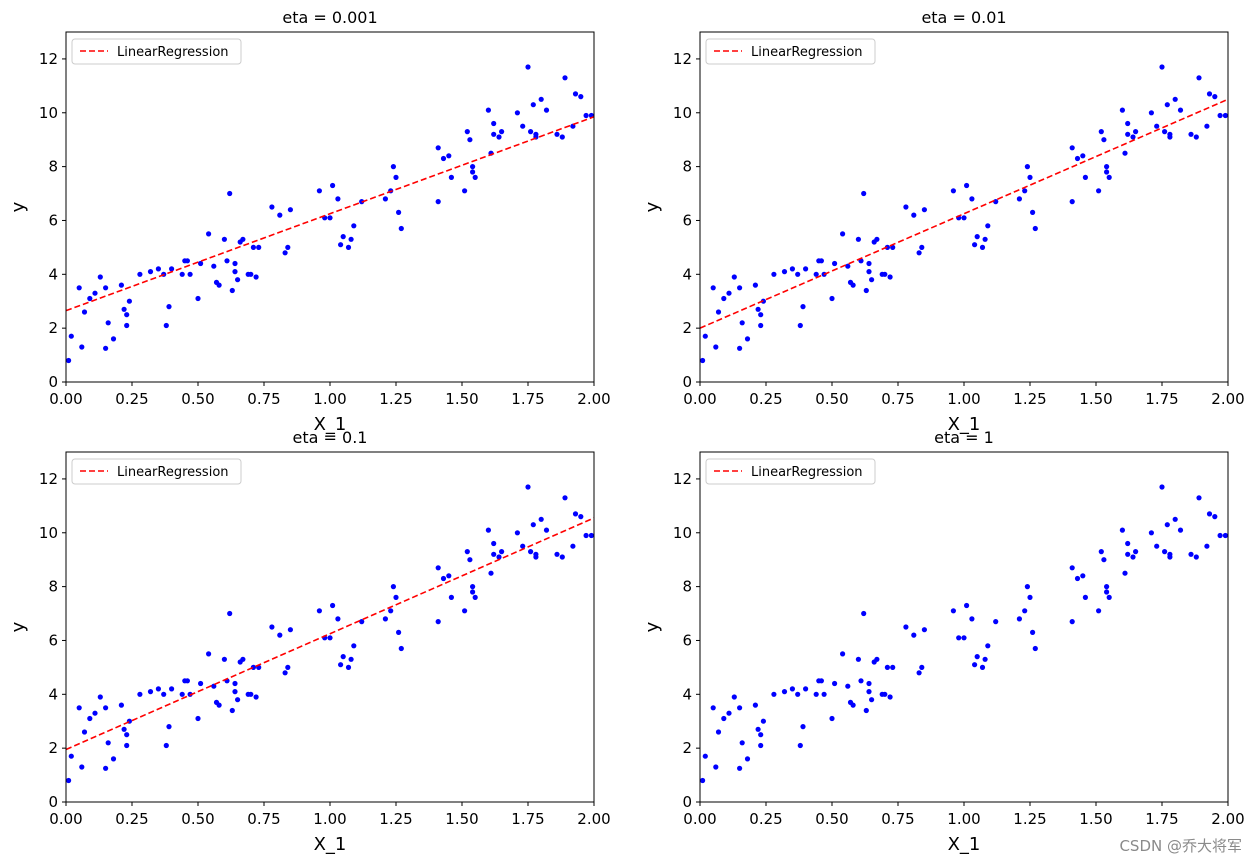 The width and height of the screenshot is (1256, 864). What do you see at coordinates (18, 206) in the screenshot?
I see `y-axis-label: y` at bounding box center [18, 206].